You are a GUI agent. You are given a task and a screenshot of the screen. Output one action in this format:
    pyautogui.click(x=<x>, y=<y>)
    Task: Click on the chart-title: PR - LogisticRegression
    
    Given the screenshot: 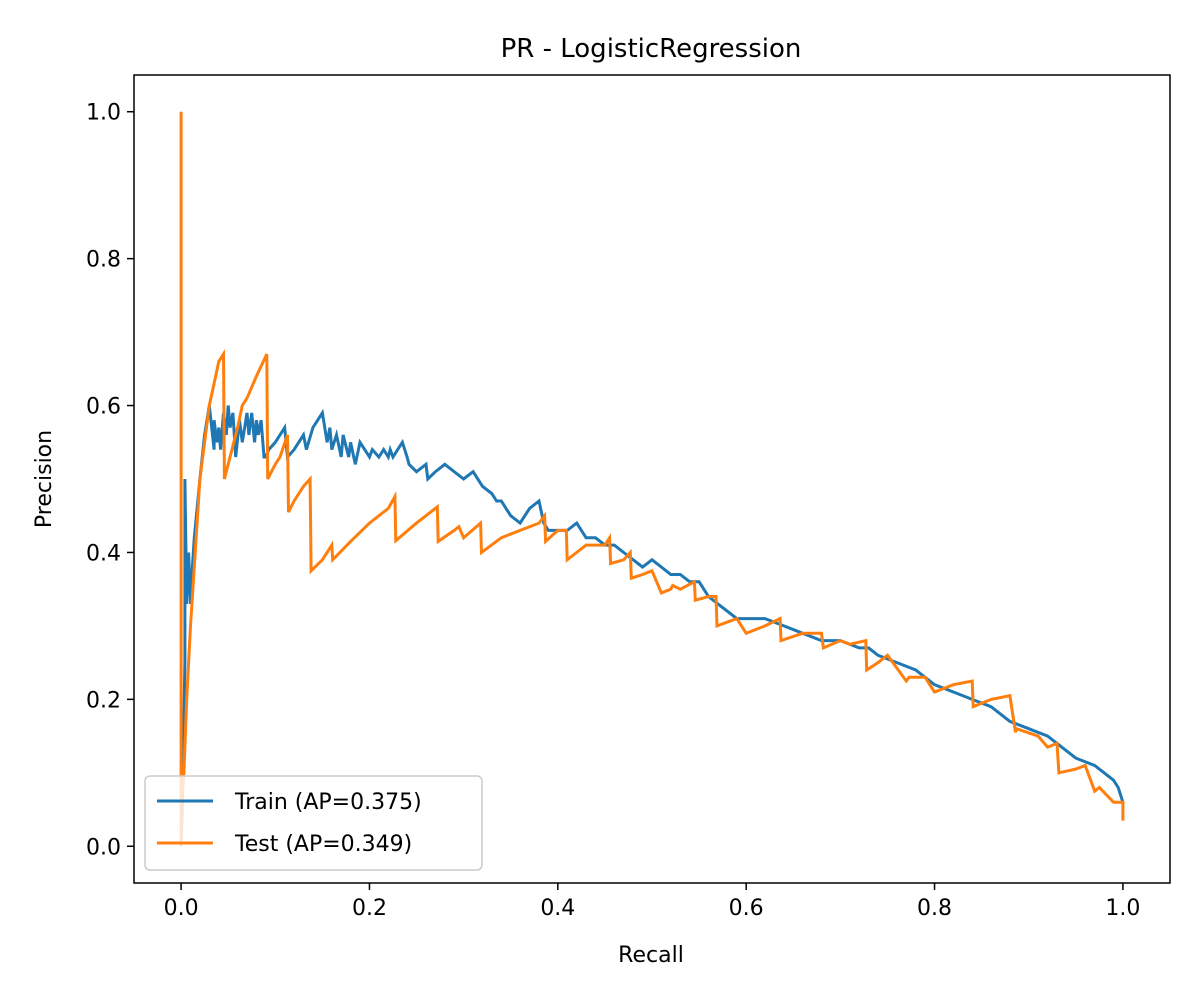 What is the action you would take?
    pyautogui.click(x=651, y=49)
    